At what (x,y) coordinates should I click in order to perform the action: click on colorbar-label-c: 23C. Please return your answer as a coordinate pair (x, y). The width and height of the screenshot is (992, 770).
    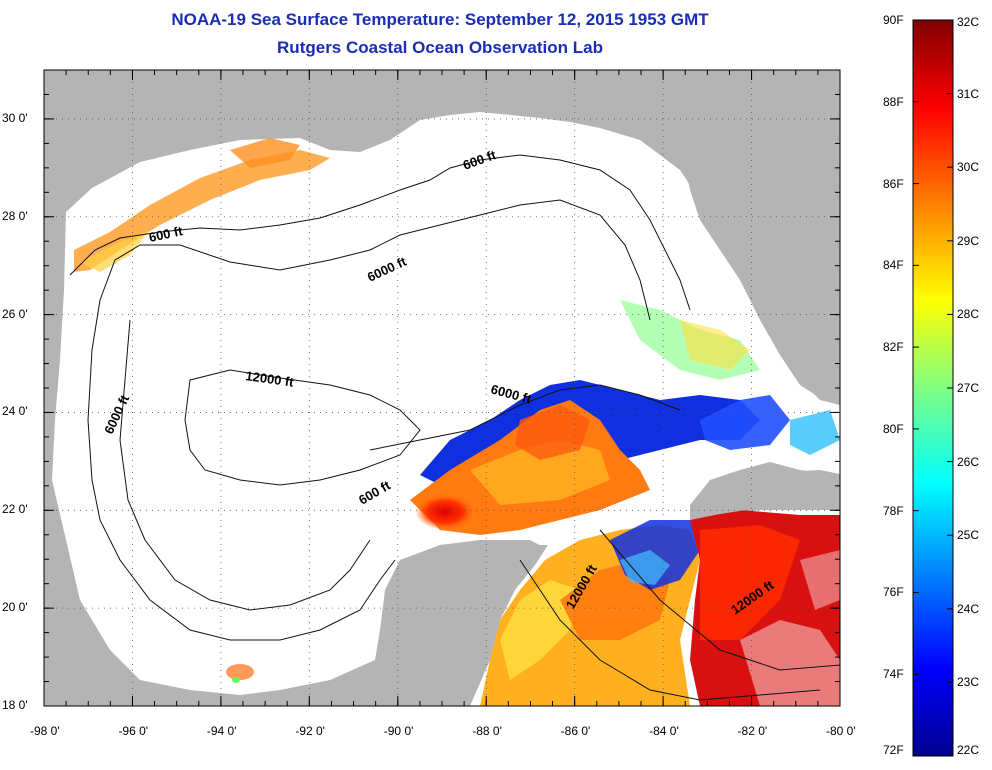
    Looking at the image, I should click on (968, 682).